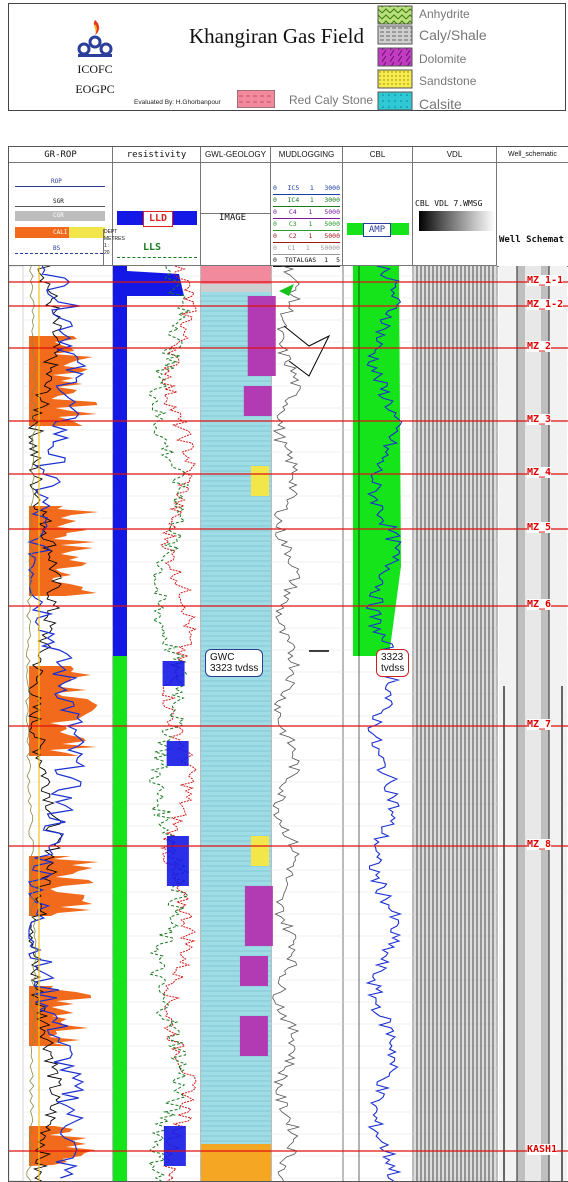 This screenshot has width=568, height=1182. What do you see at coordinates (306, 237) in the screenshot?
I see `mudlog-curve-row: 0 C2 1 5000` at bounding box center [306, 237].